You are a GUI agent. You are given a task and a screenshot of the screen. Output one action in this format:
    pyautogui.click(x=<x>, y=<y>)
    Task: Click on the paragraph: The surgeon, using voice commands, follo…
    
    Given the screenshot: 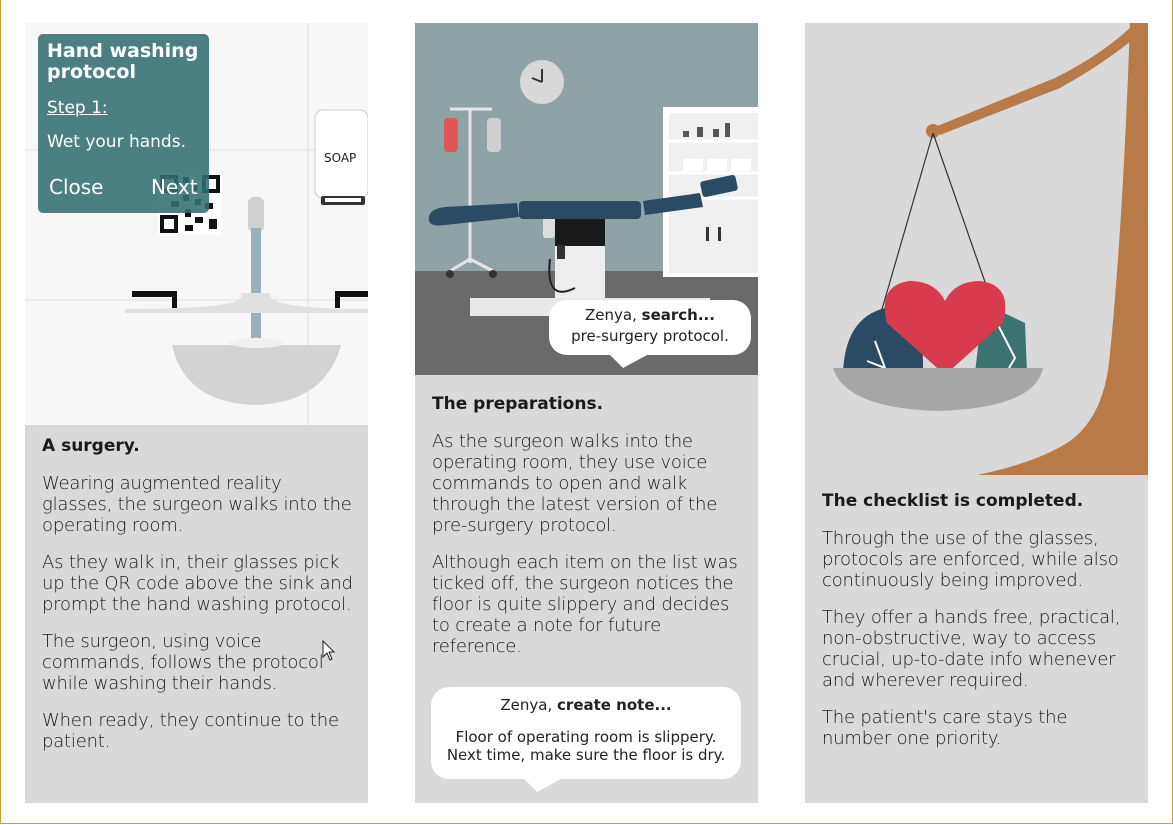 What is the action you would take?
    pyautogui.click(x=183, y=662)
    